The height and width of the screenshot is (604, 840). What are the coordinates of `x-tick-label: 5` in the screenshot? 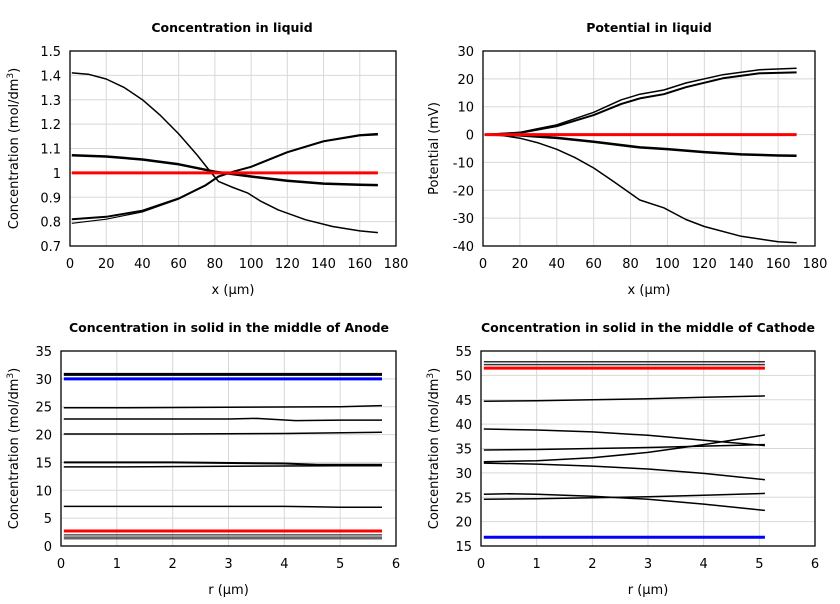 It's located at (340, 564).